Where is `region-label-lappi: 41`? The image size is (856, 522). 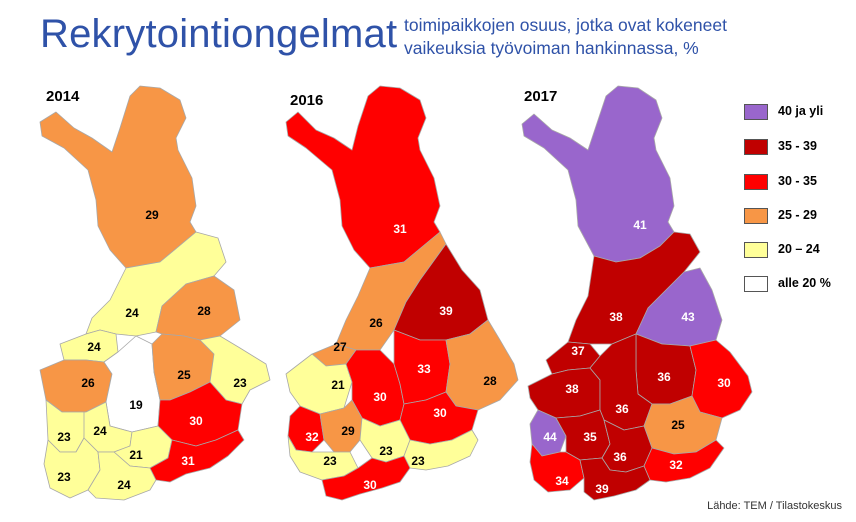 region-label-lappi: 41 is located at coordinates (640, 225).